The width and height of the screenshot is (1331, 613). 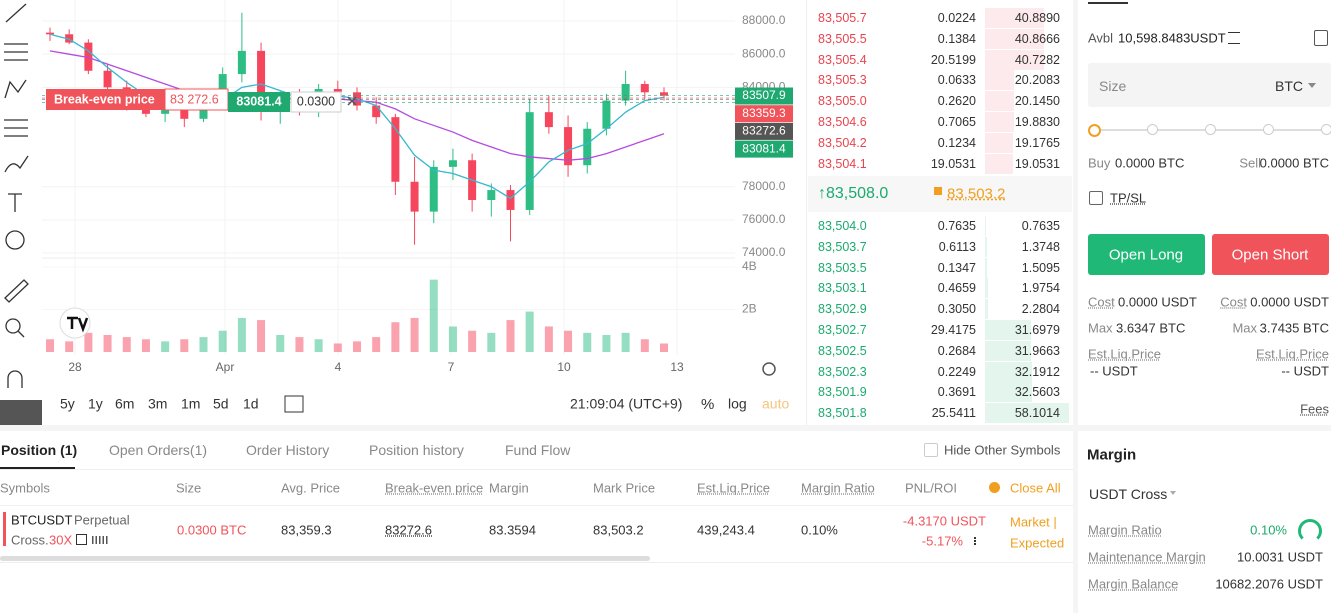 I want to click on liq-value: -- USDT, so click(x=1305, y=371).